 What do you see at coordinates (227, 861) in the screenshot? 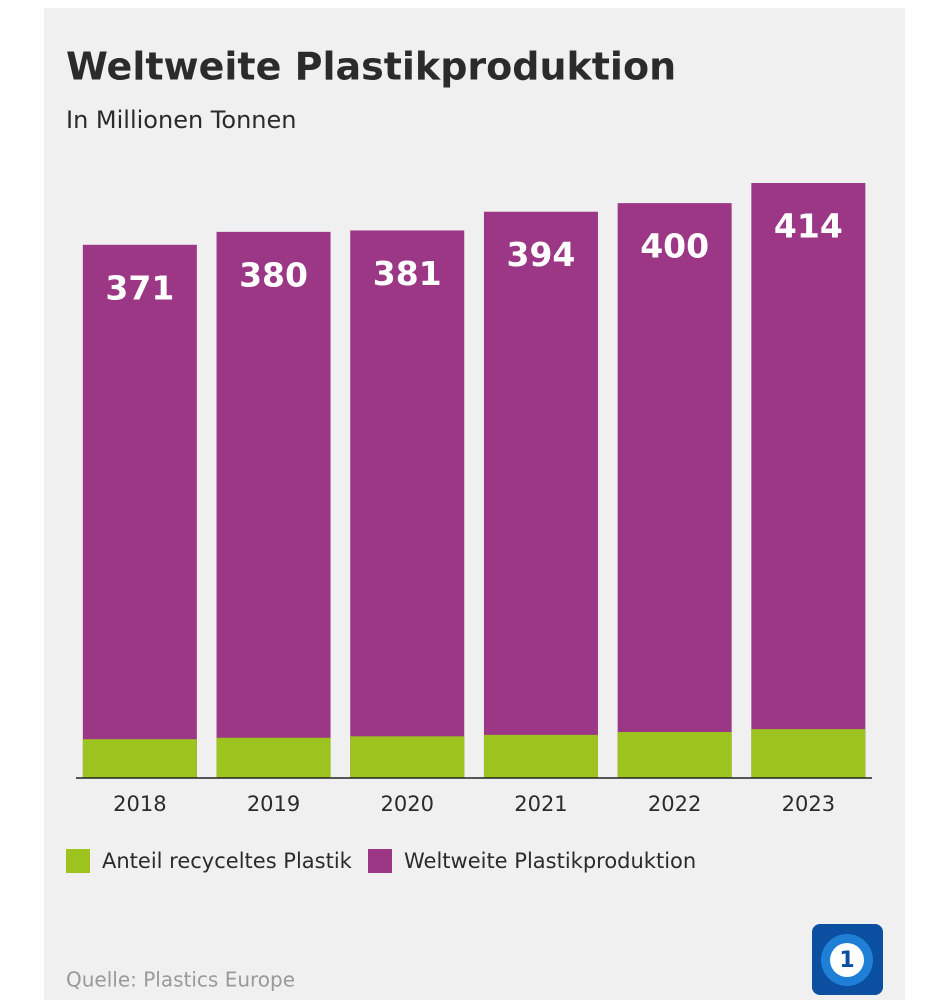
I see `legend-label: Anteil recyceltes Plastik` at bounding box center [227, 861].